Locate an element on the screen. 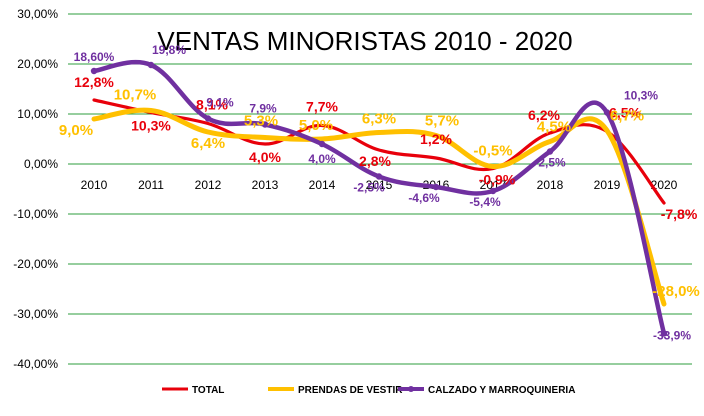  data-label-calzado-y-marroquineria: -2,5% is located at coordinates (369, 188).